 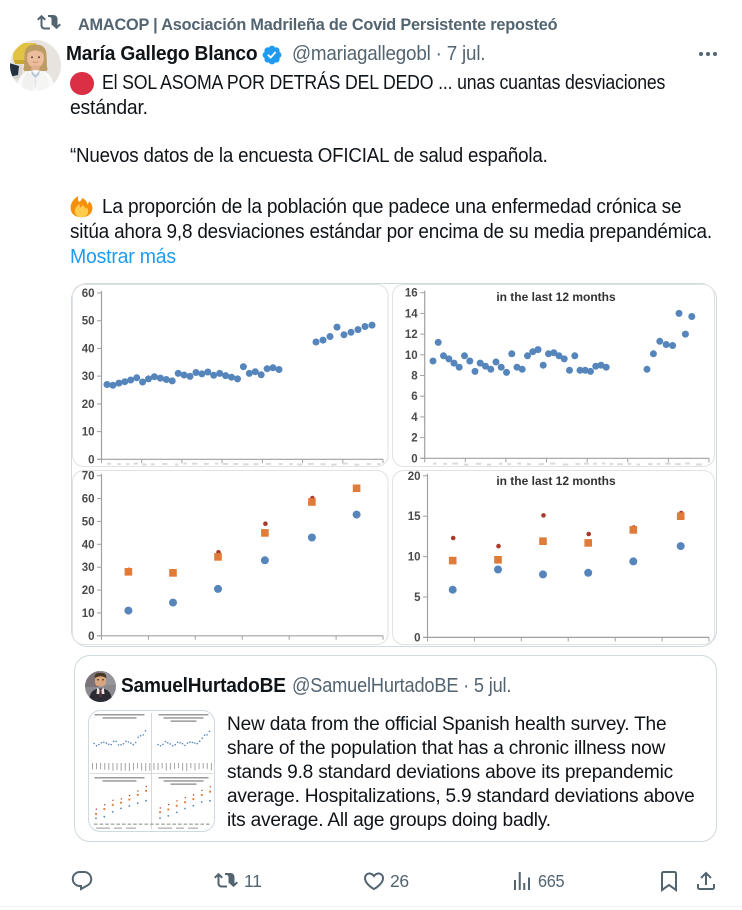 I want to click on svg-text: 12, so click(x=411, y=335).